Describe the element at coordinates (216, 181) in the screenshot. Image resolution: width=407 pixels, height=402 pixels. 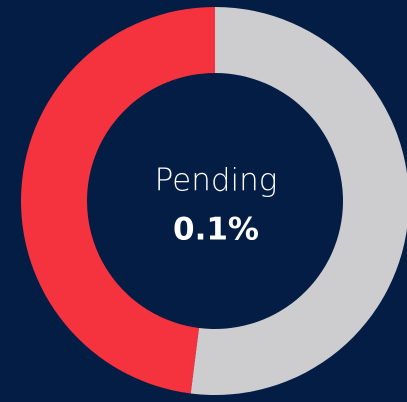
I see `center-label: Pending` at that location.